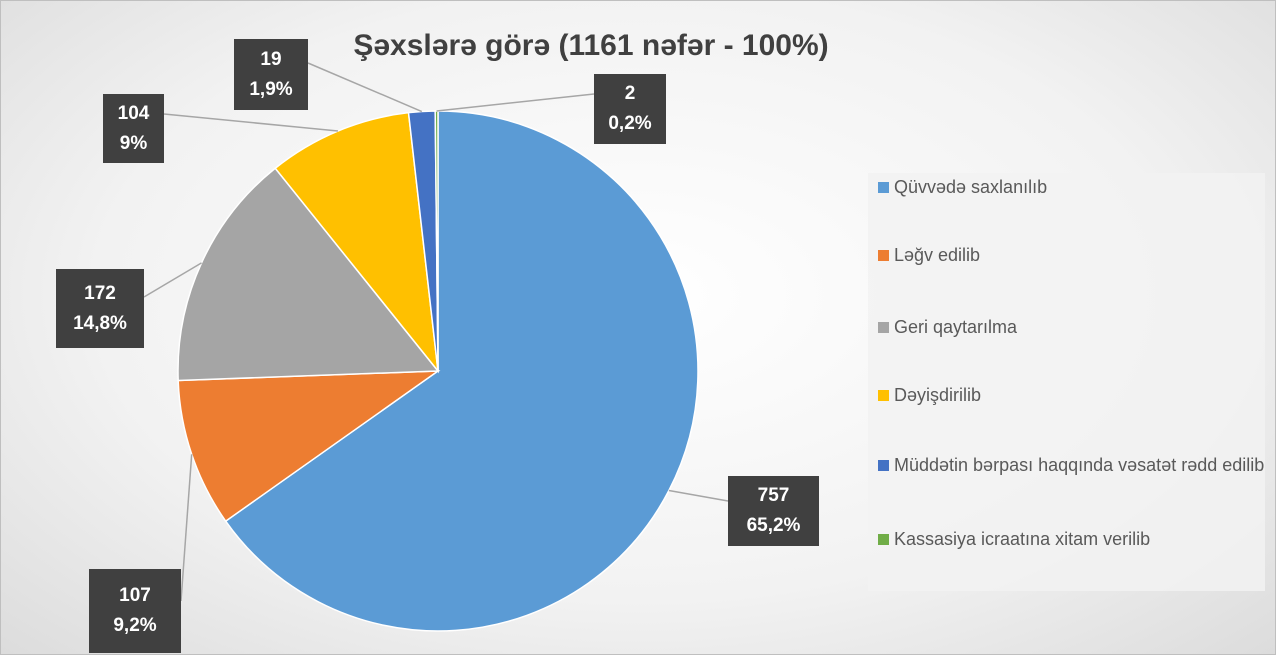 The width and height of the screenshot is (1276, 655). Describe the element at coordinates (971, 187) in the screenshot. I see `legend-label: Qüvvədə saxlanılıb` at that location.